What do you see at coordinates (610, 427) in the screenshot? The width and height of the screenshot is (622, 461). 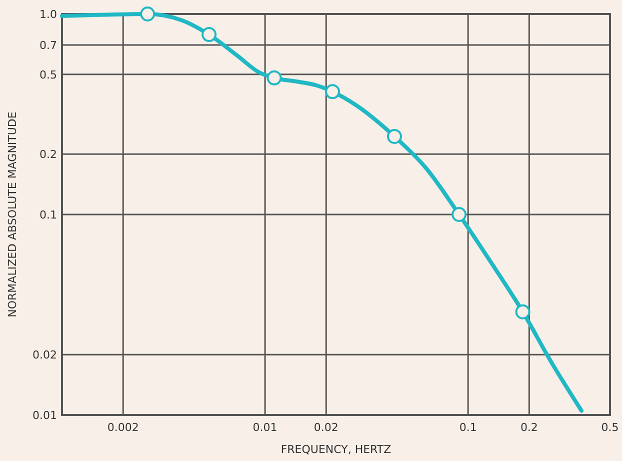 I see `x-tick-label: 0.5` at bounding box center [610, 427].